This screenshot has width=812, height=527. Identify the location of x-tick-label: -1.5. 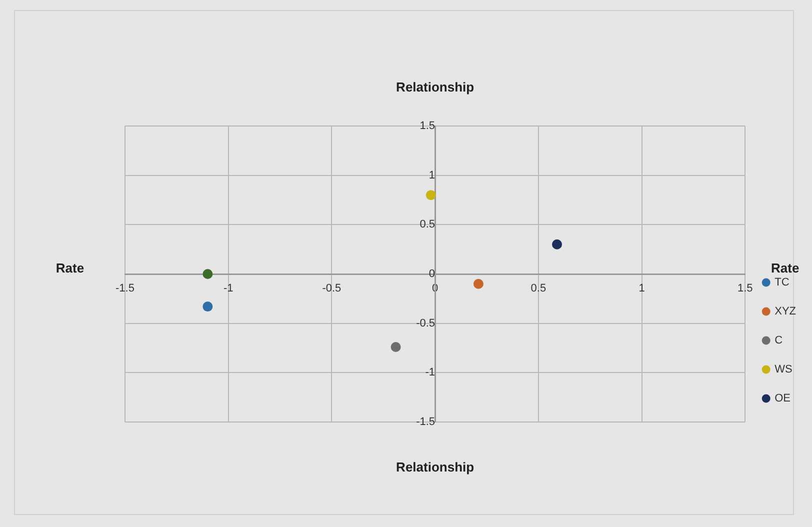
(125, 288).